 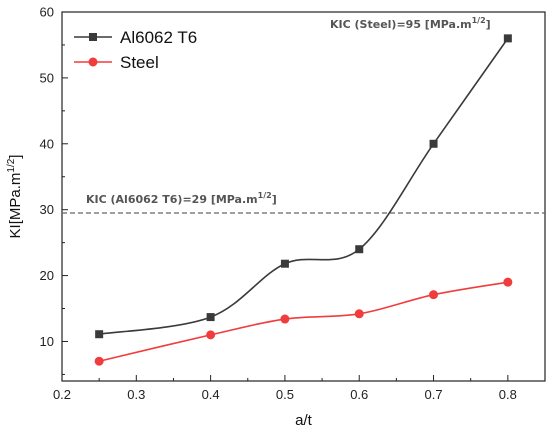 I want to click on legend-swatch-al6062-marker, so click(x=93, y=37).